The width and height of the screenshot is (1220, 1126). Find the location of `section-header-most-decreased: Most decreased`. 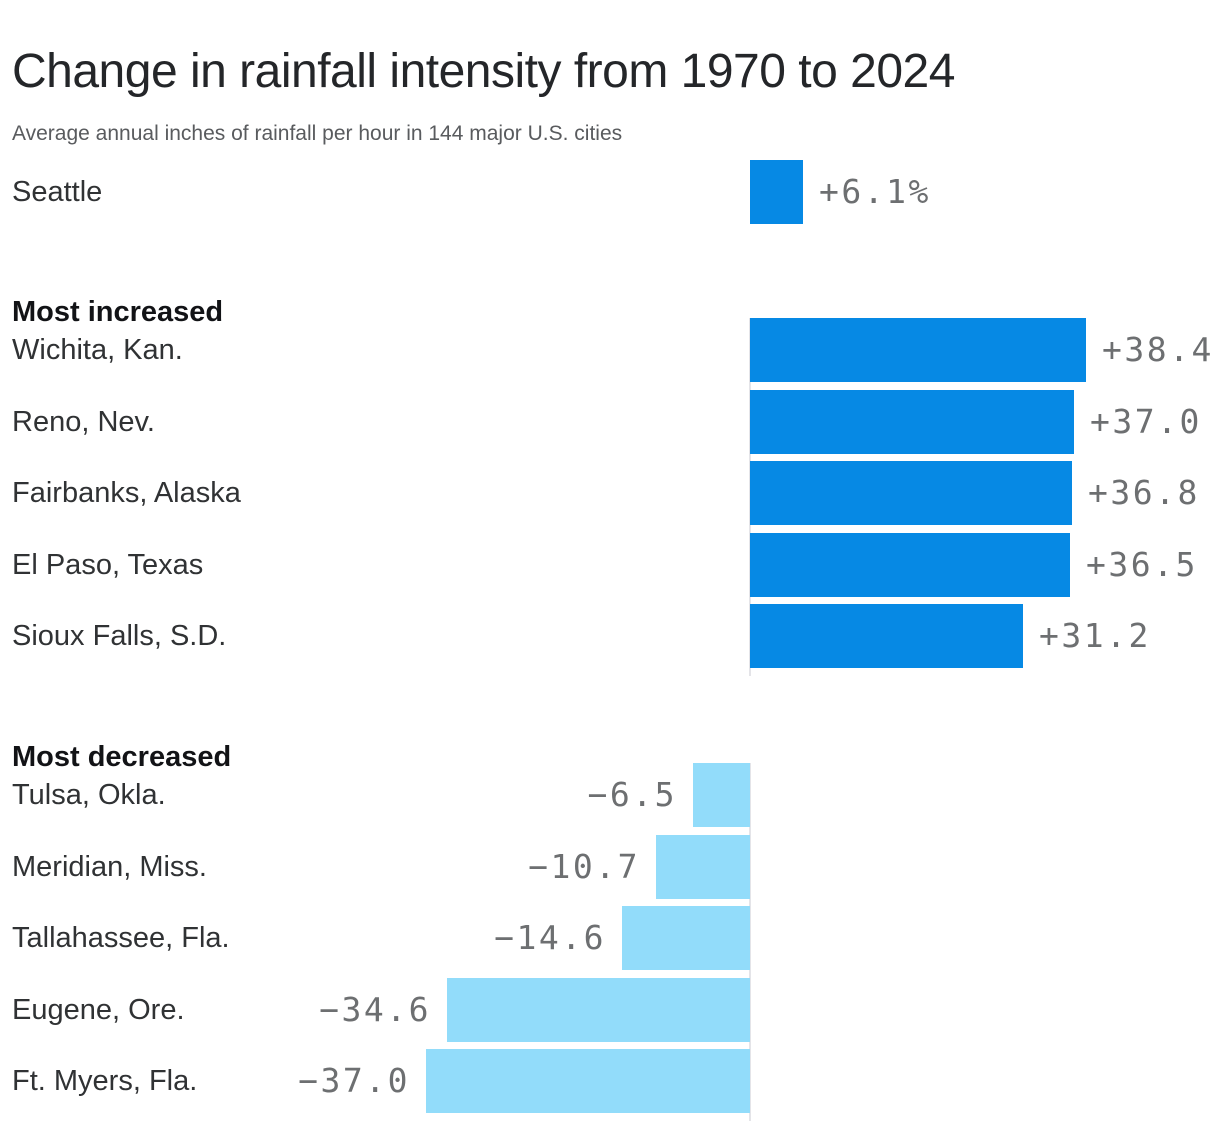

section-header-most-decreased: Most decreased is located at coordinates (122, 757).